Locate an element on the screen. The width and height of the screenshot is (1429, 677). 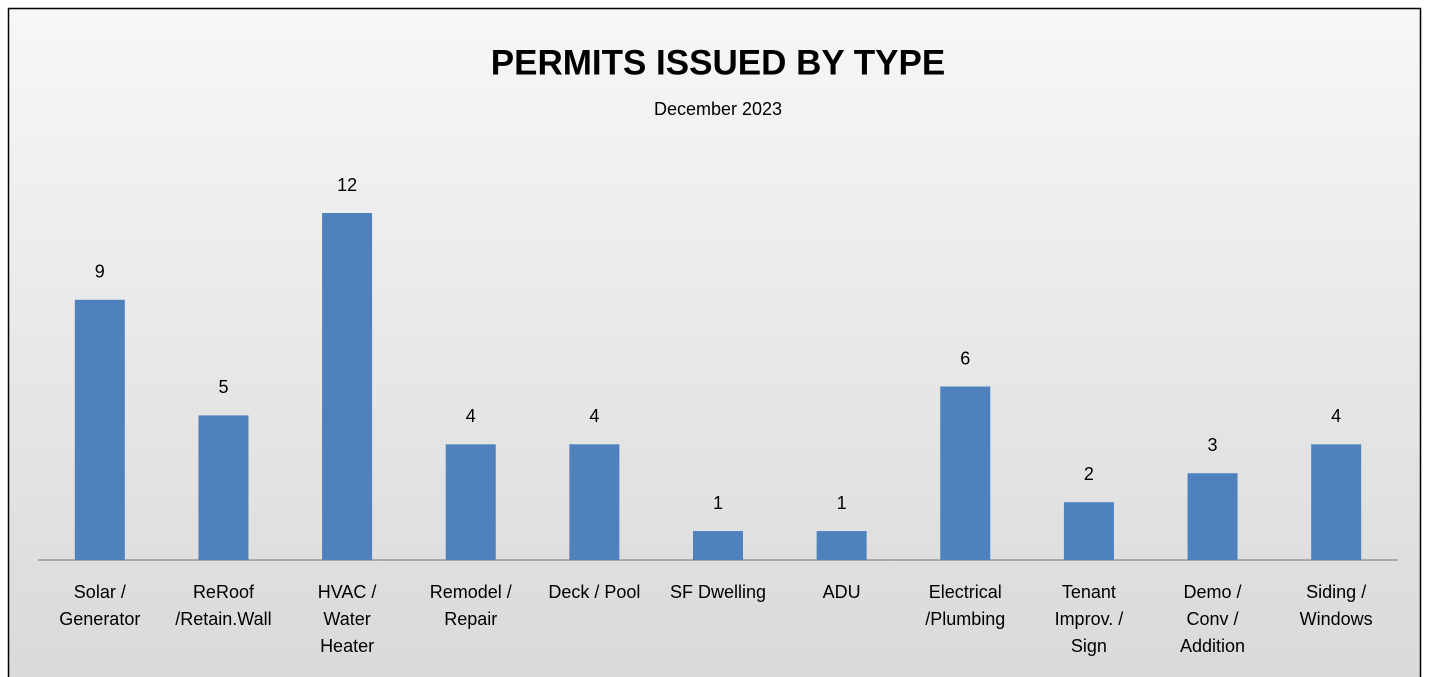
x-tick-label: Tenant is located at coordinates (1089, 592).